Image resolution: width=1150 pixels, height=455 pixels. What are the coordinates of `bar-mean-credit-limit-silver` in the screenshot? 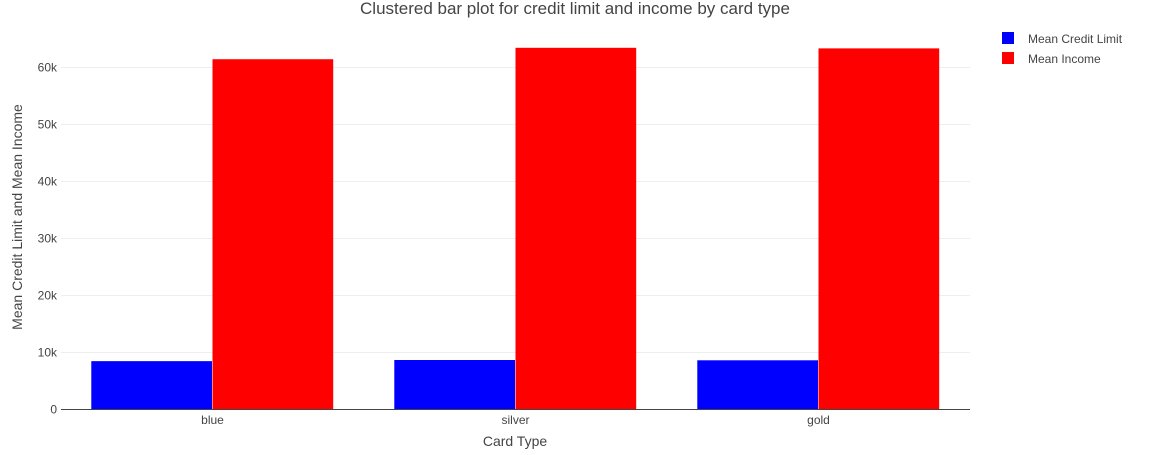 It's located at (454, 384).